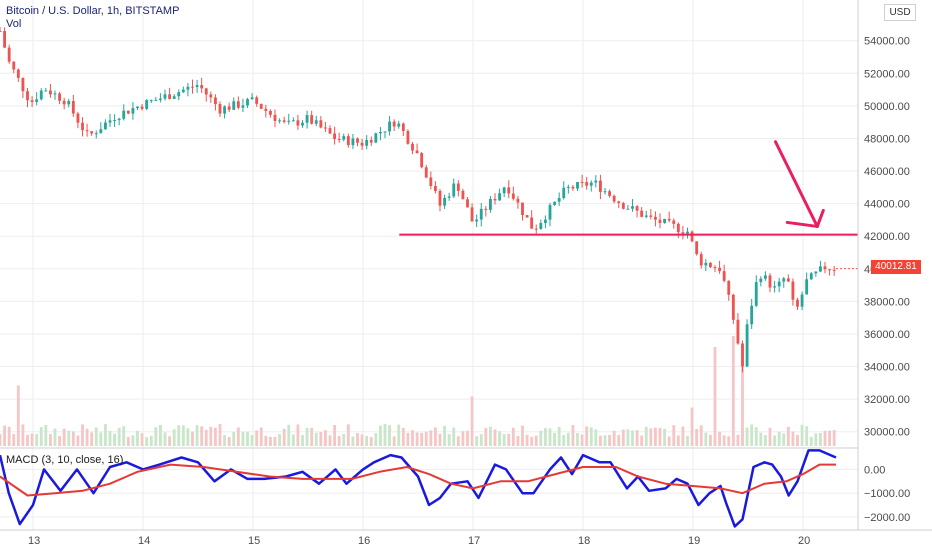  What do you see at coordinates (887, 107) in the screenshot?
I see `y-tick-label: 50000.00` at bounding box center [887, 107].